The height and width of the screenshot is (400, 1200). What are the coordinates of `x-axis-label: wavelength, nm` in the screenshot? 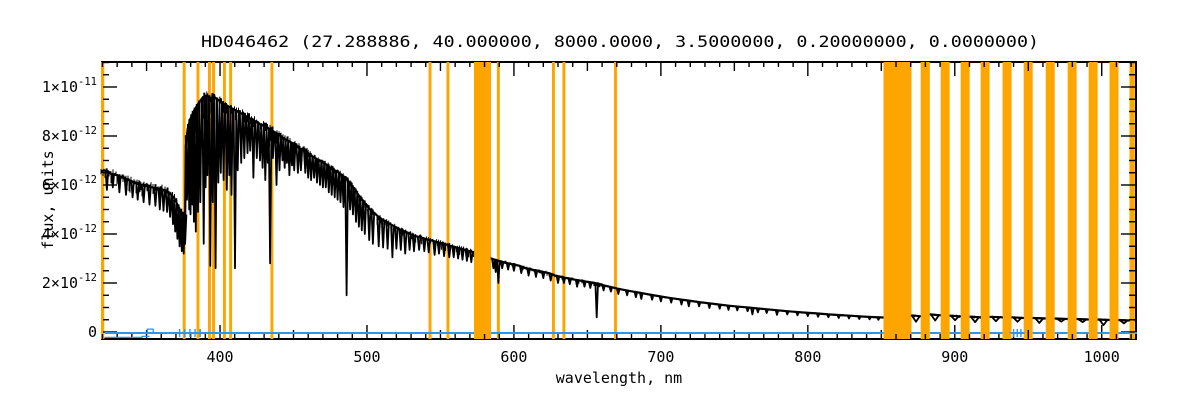 It's located at (619, 378).